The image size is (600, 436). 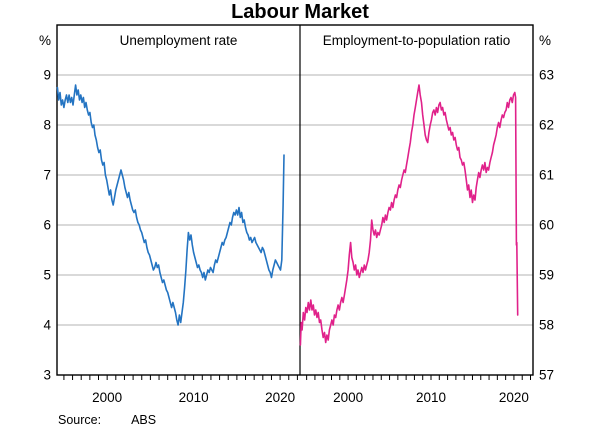 What do you see at coordinates (47, 375) in the screenshot?
I see `y-axis-label: 3` at bounding box center [47, 375].